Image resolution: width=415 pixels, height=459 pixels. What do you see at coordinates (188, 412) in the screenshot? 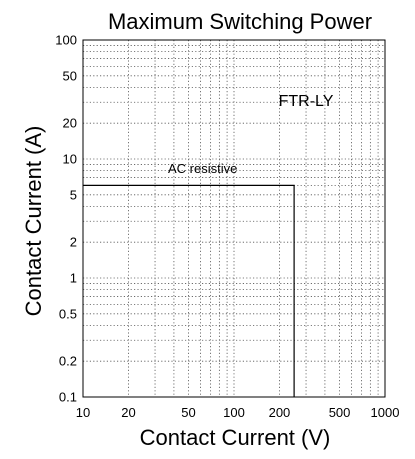
I see `x-tick-label: 50` at bounding box center [188, 412].